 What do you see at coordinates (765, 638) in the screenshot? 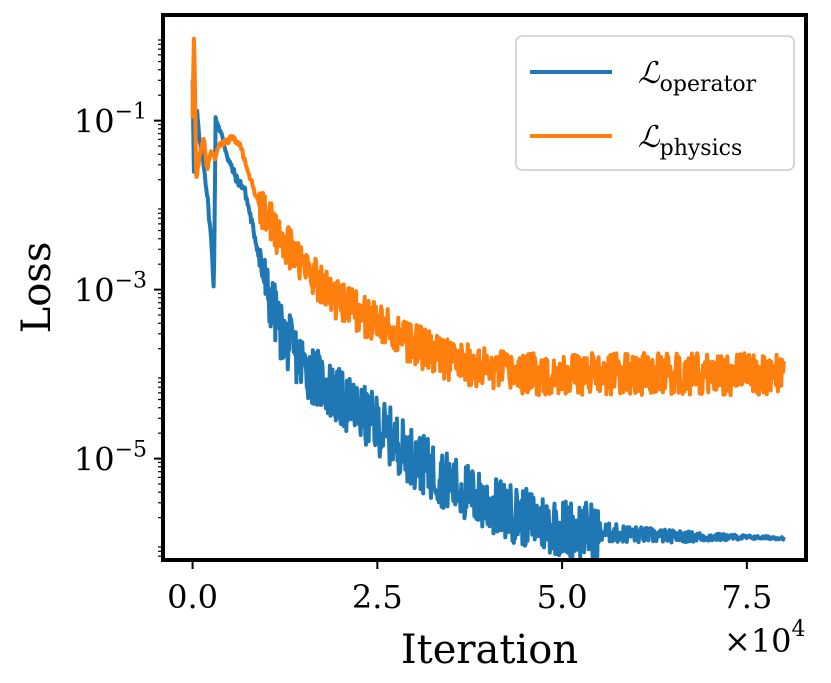
I see `x-multiplier-label: ×10⁴` at bounding box center [765, 638].